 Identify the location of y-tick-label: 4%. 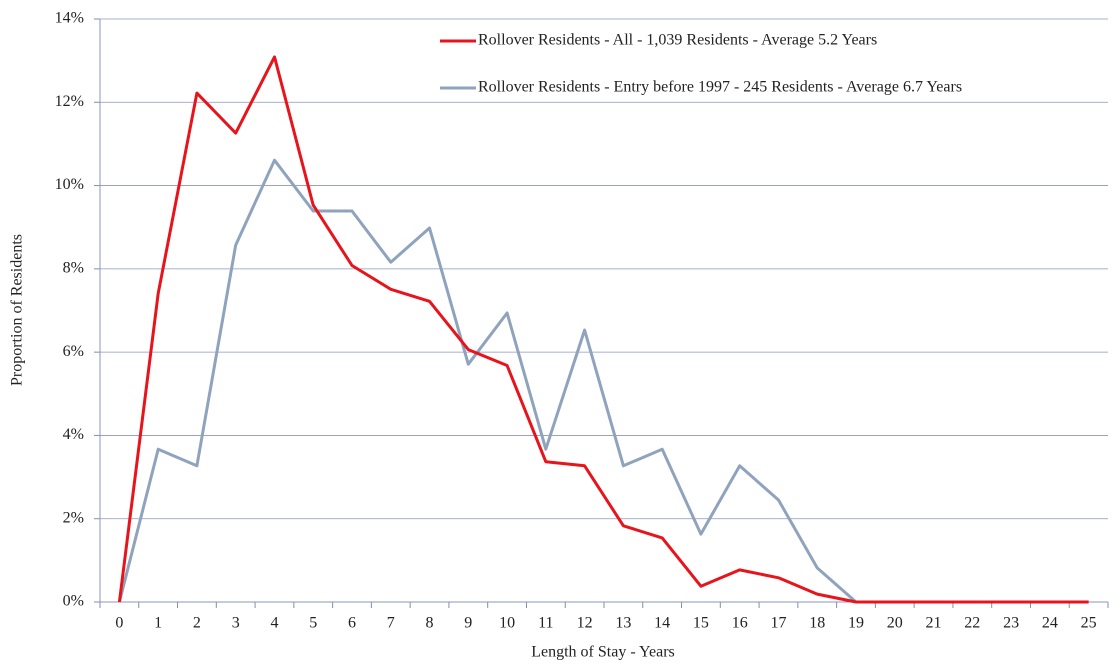
(73, 434).